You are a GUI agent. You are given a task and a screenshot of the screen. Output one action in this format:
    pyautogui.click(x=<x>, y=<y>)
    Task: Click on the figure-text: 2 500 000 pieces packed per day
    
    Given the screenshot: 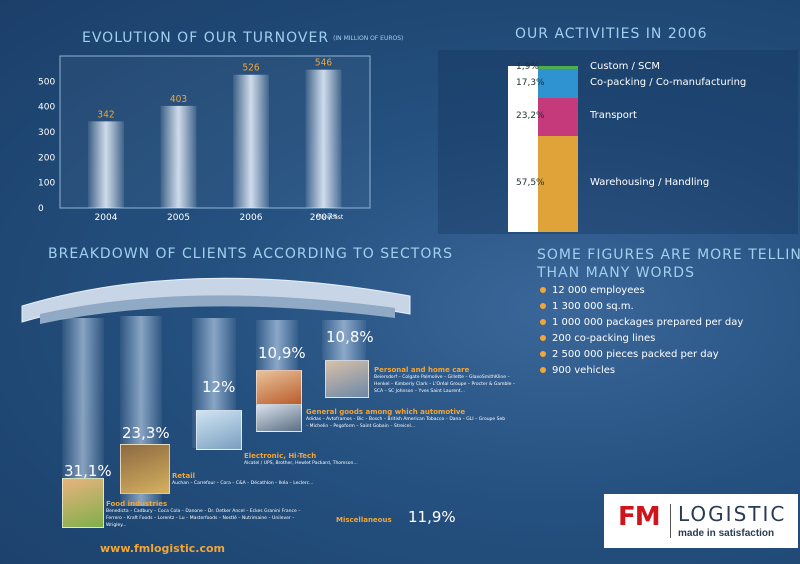 What is the action you would take?
    pyautogui.click(x=635, y=354)
    